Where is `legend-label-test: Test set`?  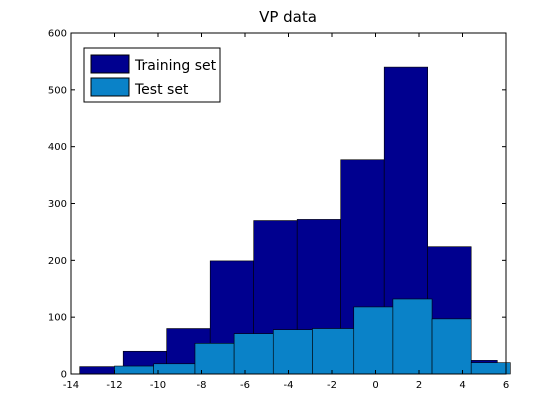
legend-label-test: Test set is located at coordinates (161, 90).